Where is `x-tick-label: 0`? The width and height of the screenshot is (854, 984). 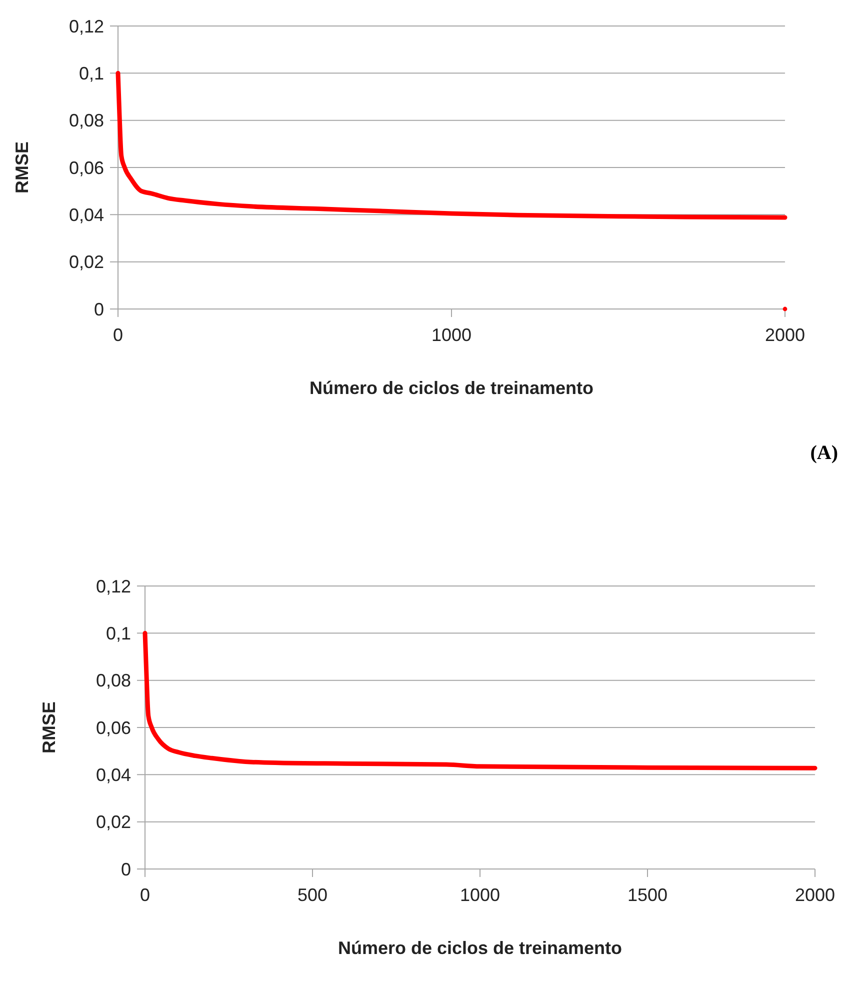
x-tick-label: 0 is located at coordinates (145, 895).